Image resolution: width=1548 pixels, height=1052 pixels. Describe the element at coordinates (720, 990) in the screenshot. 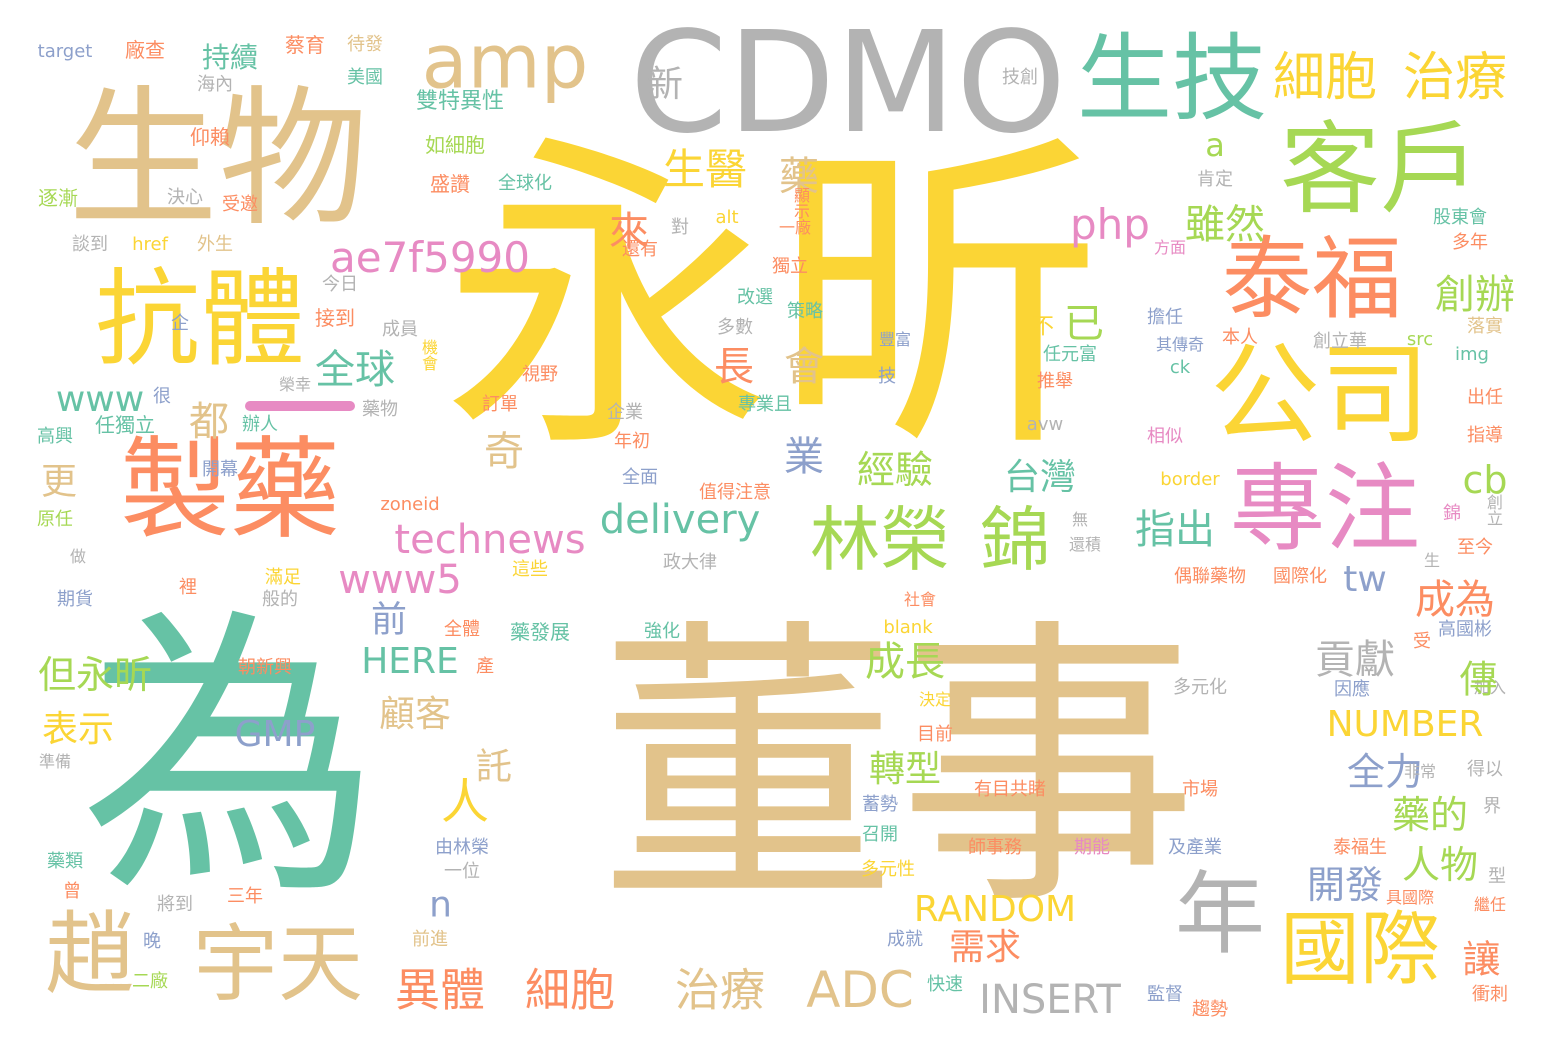

I see `word-54: 治療` at that location.